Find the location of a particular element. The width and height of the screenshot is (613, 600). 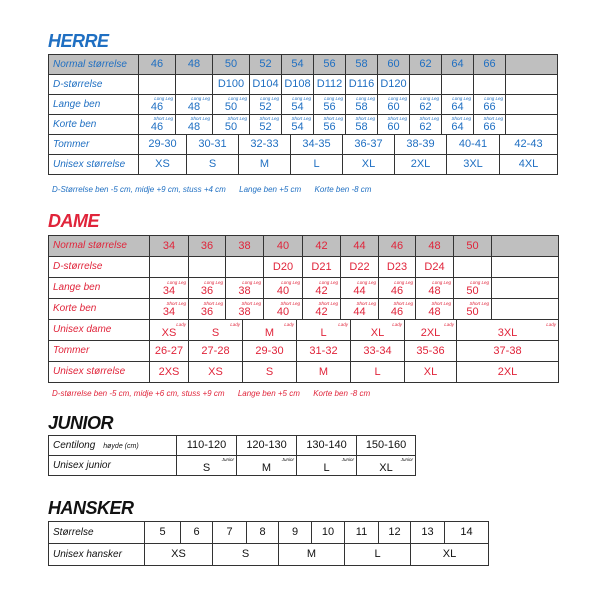

size-cell: 38 is located at coordinates (244, 246).